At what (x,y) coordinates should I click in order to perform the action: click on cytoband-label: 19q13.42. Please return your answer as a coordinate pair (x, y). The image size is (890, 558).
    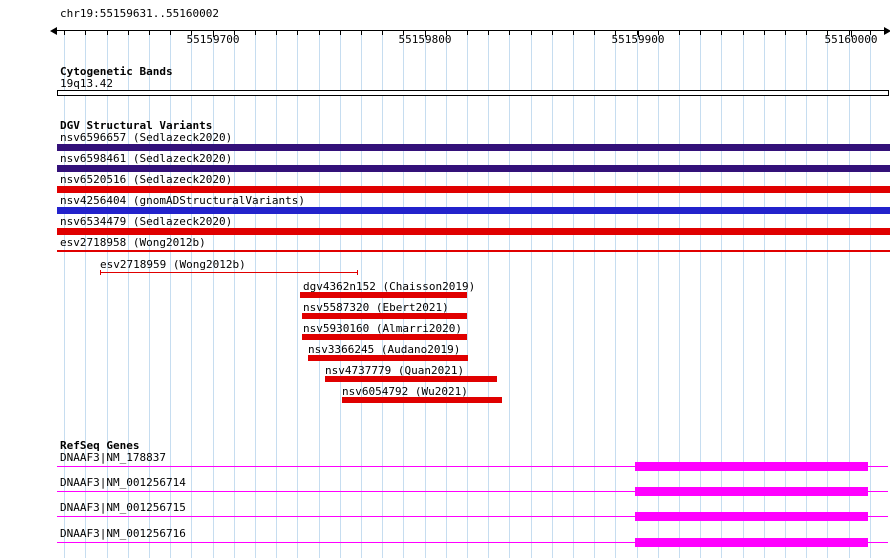
    Looking at the image, I should click on (86, 83).